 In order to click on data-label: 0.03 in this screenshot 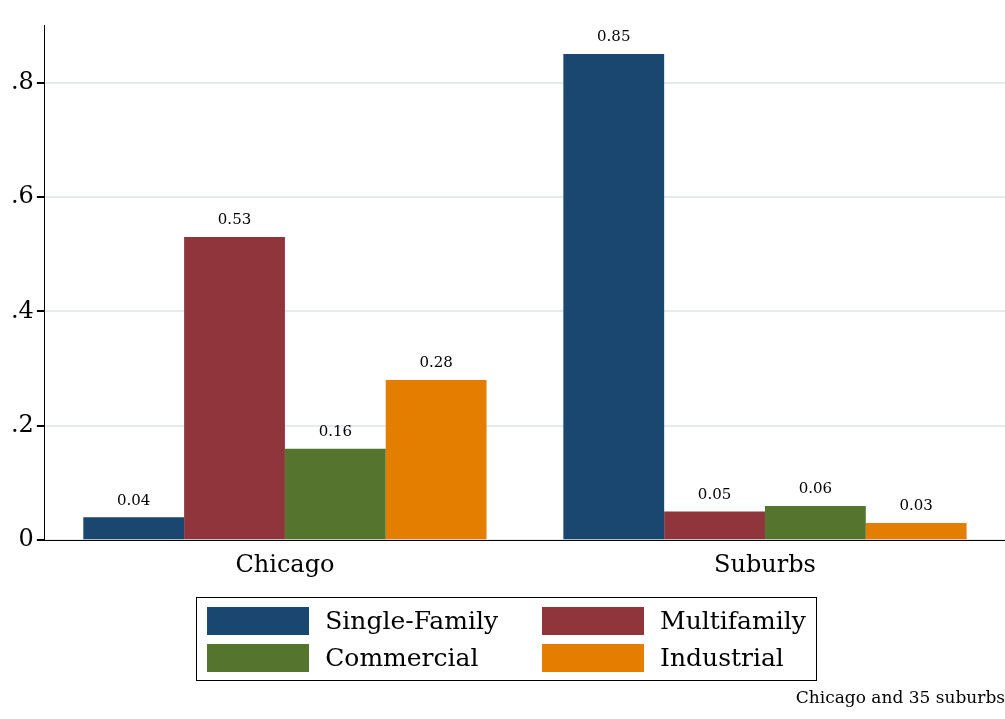, I will do `click(916, 505)`.